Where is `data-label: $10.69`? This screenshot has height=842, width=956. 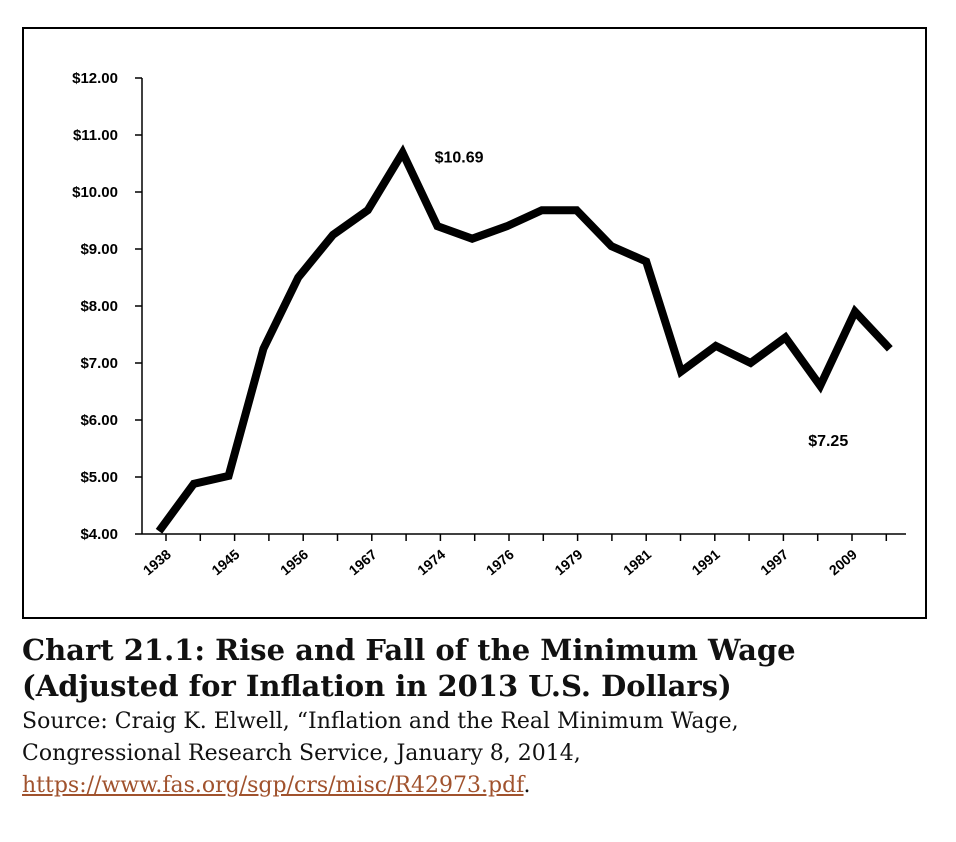
data-label: $10.69 is located at coordinates (459, 158).